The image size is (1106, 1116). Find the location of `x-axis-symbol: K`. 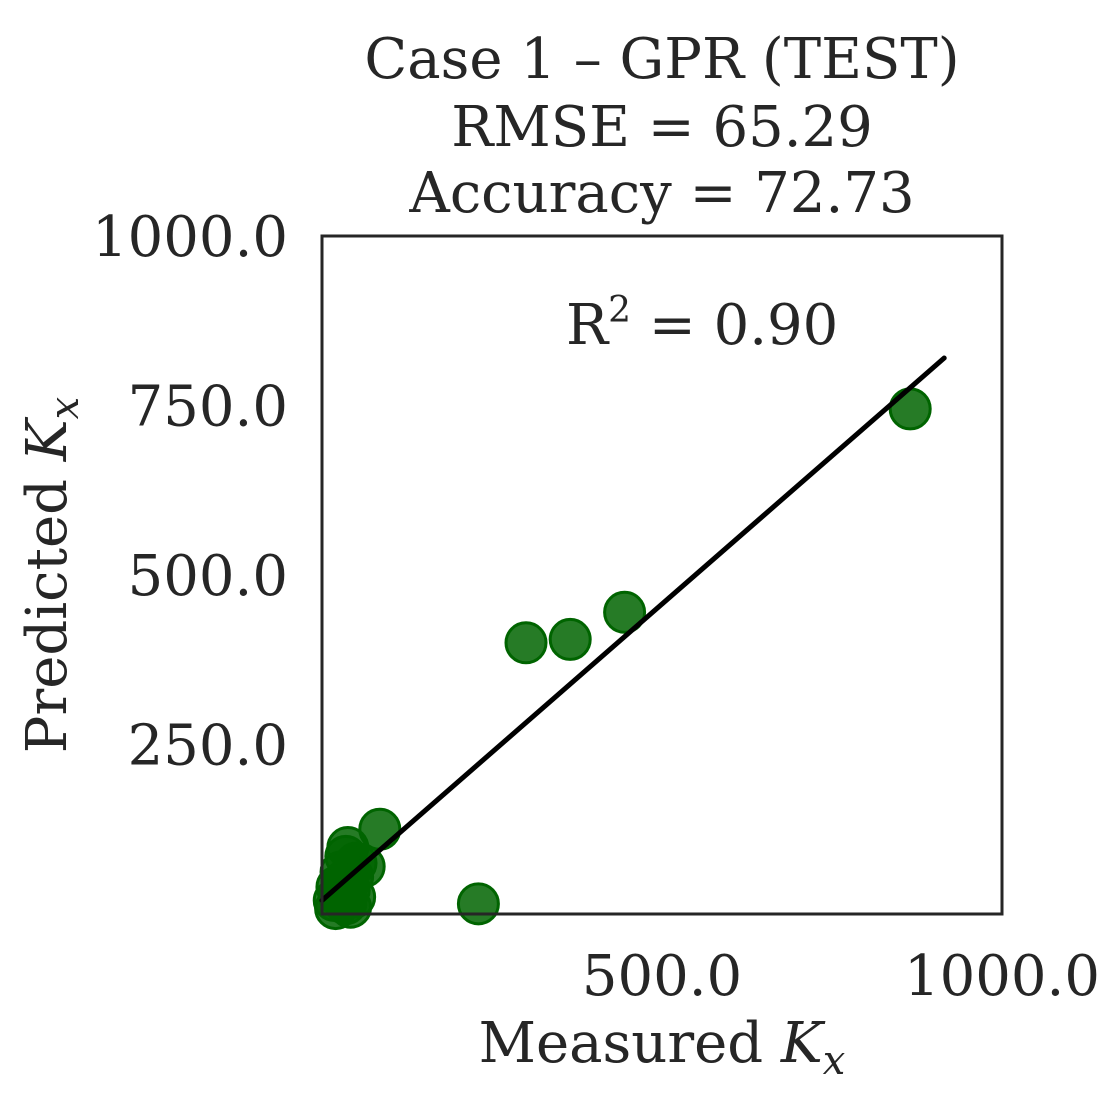

x-axis-symbol: K is located at coordinates (803, 1043).